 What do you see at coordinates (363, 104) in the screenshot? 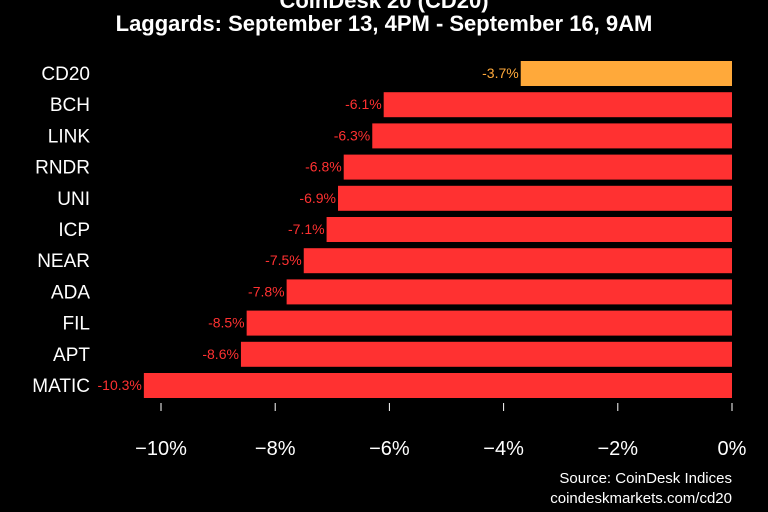
I see `data-label-bch: -6.1%` at bounding box center [363, 104].